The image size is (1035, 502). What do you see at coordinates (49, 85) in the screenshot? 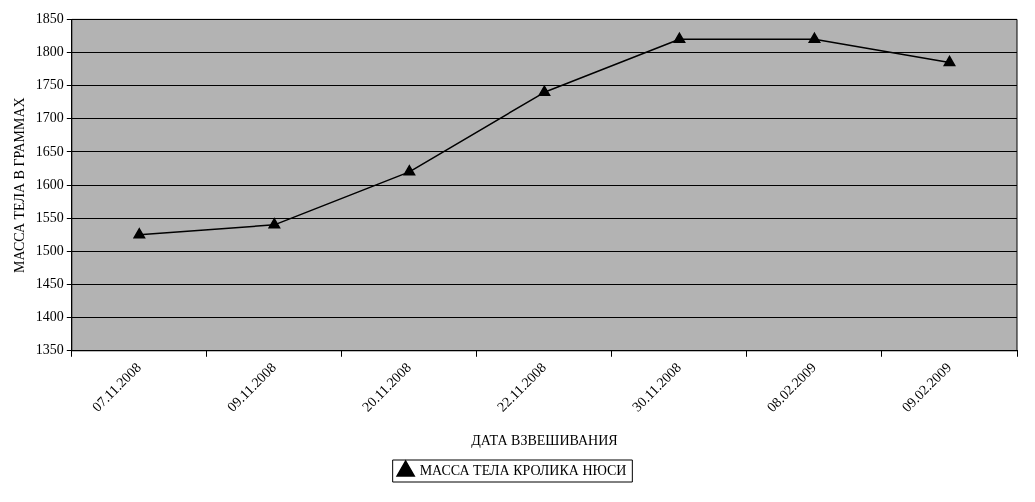
I see `y-tick-label: 1750` at bounding box center [49, 85].